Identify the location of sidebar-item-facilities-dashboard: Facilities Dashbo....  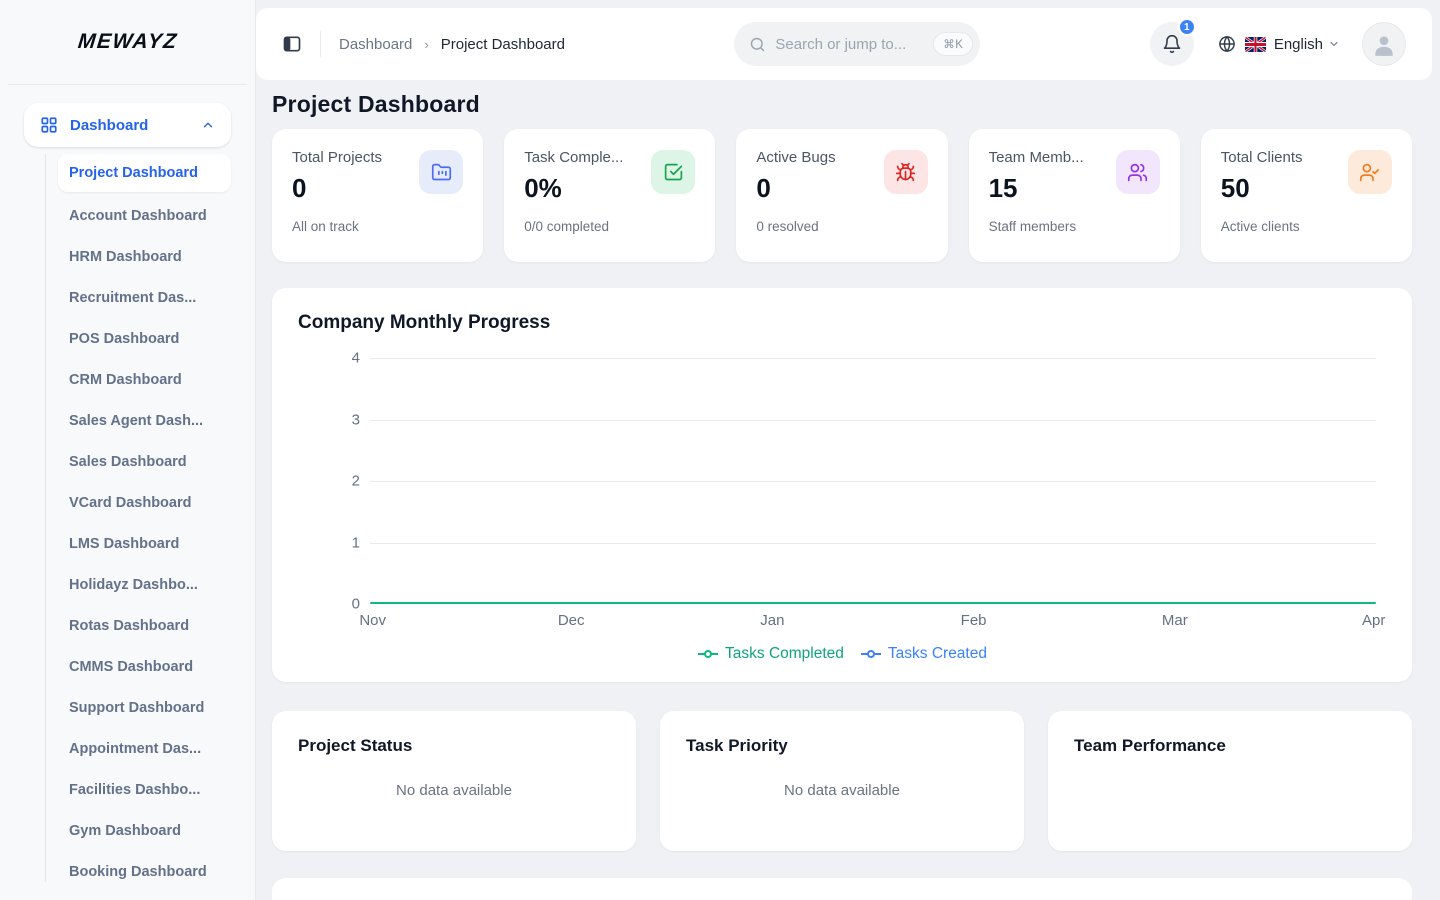
(162, 789).